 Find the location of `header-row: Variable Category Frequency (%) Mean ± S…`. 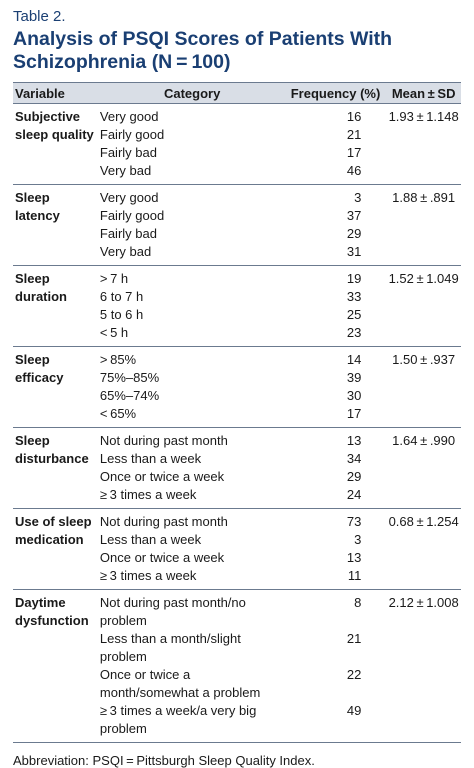

header-row: Variable Category Frequency (%) Mean ± S… is located at coordinates (237, 93).